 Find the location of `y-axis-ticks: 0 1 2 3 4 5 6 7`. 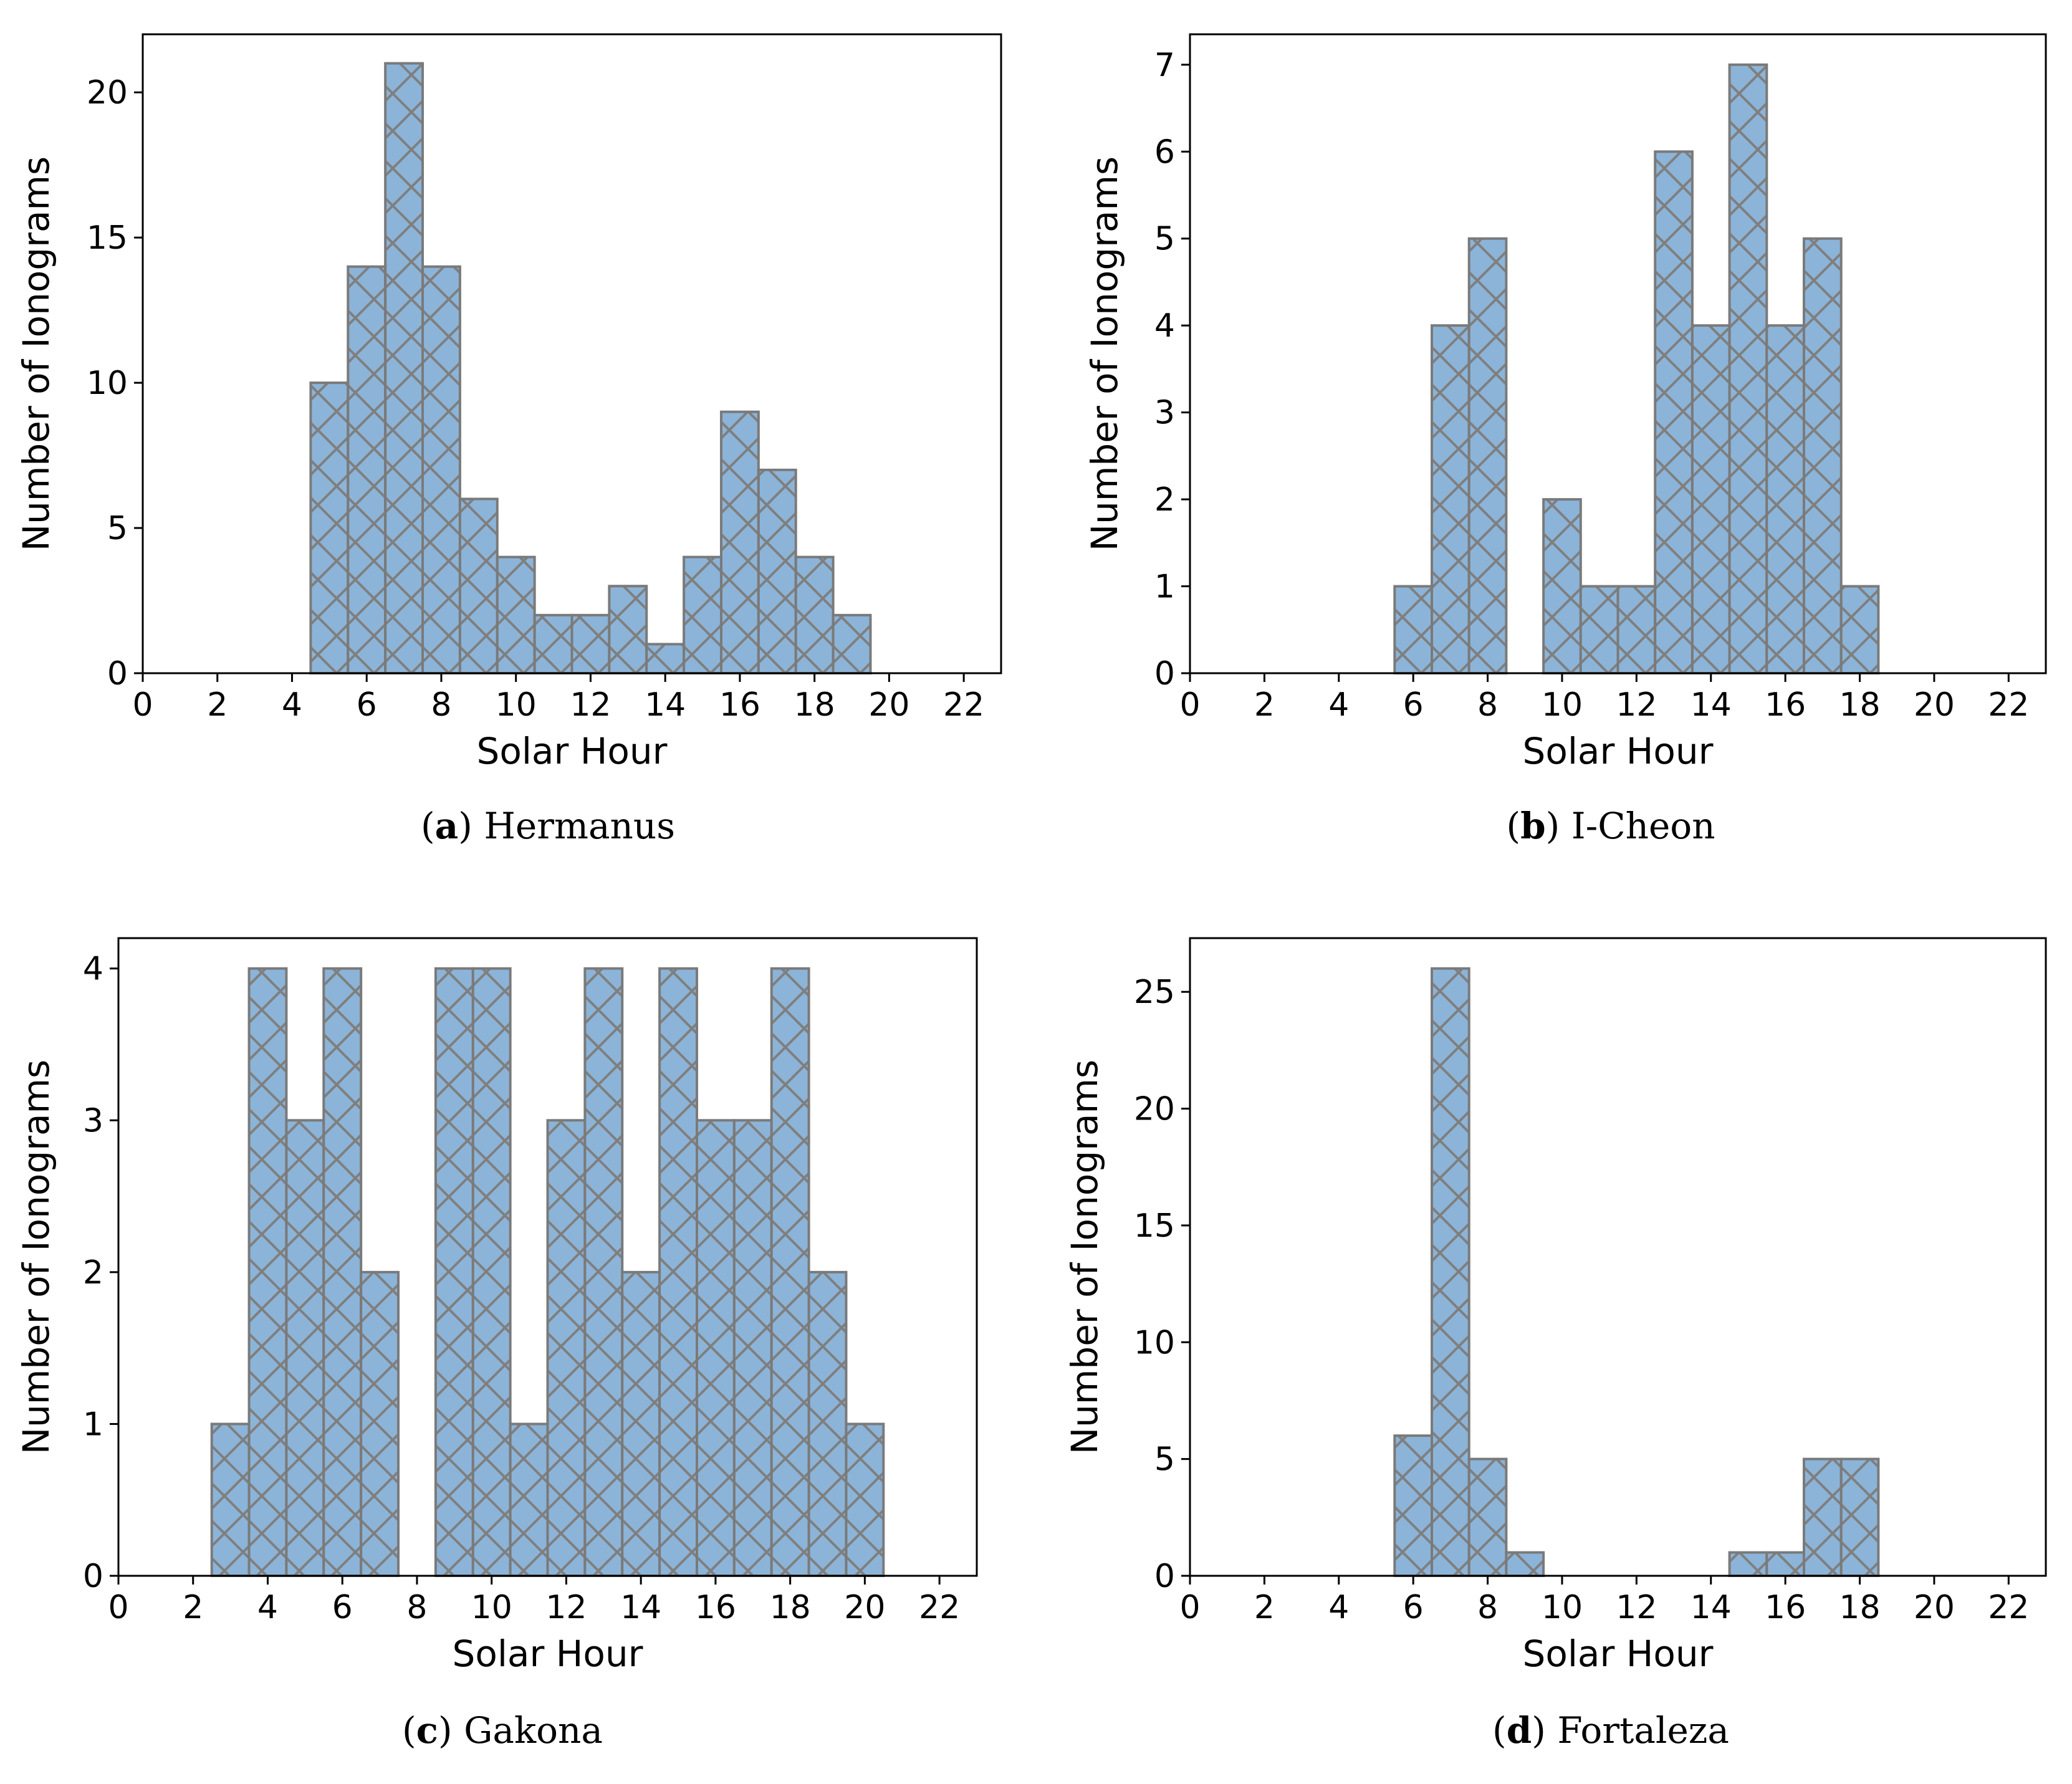

y-axis-ticks: 0 1 2 3 4 5 6 7 is located at coordinates (1172, 370).